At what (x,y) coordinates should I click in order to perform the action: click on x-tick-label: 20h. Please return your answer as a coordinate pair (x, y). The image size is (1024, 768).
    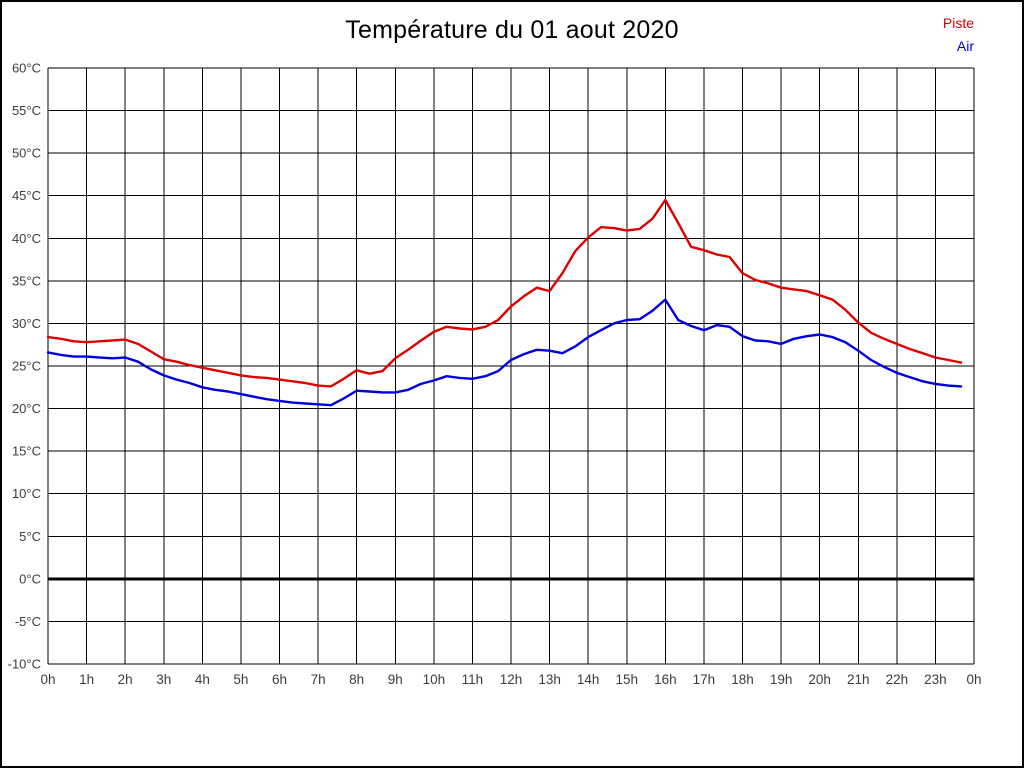
    Looking at the image, I should click on (819, 679).